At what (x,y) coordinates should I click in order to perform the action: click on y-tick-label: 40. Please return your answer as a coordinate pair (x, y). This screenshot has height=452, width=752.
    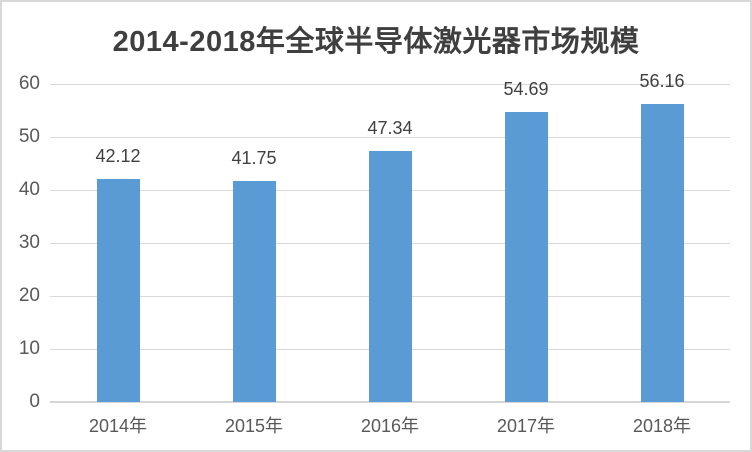
    Looking at the image, I should click on (29, 189).